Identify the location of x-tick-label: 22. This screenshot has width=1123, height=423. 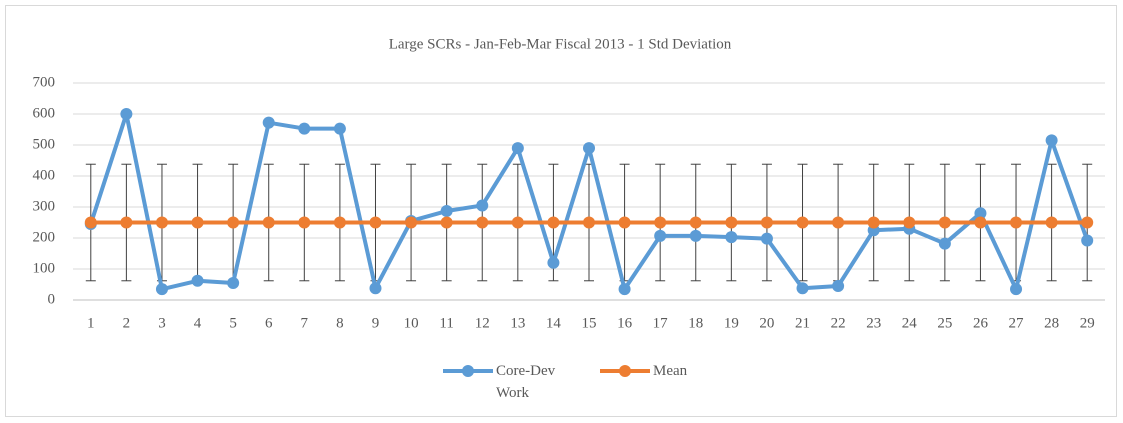
(838, 323).